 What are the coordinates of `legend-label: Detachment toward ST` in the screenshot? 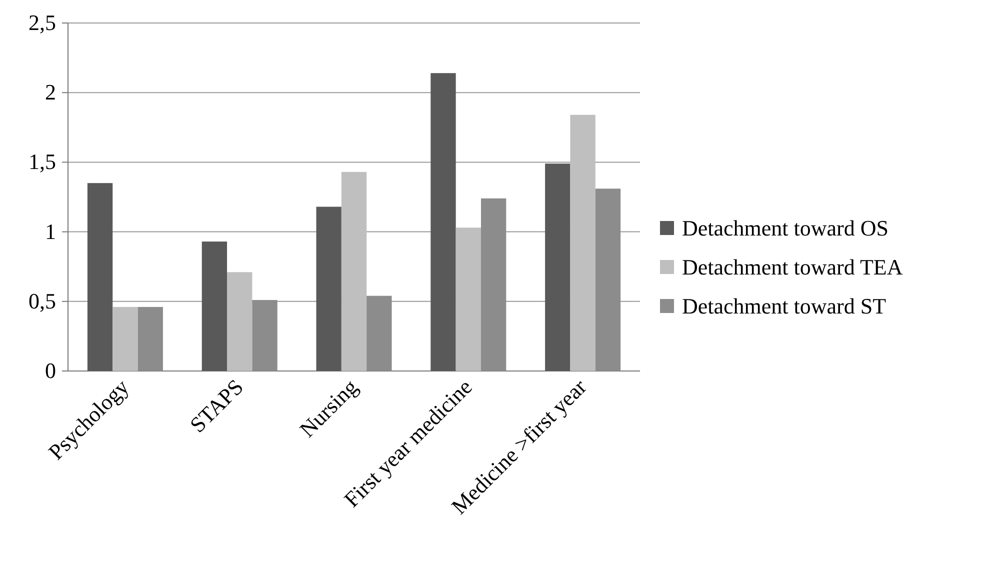 It's located at (784, 306).